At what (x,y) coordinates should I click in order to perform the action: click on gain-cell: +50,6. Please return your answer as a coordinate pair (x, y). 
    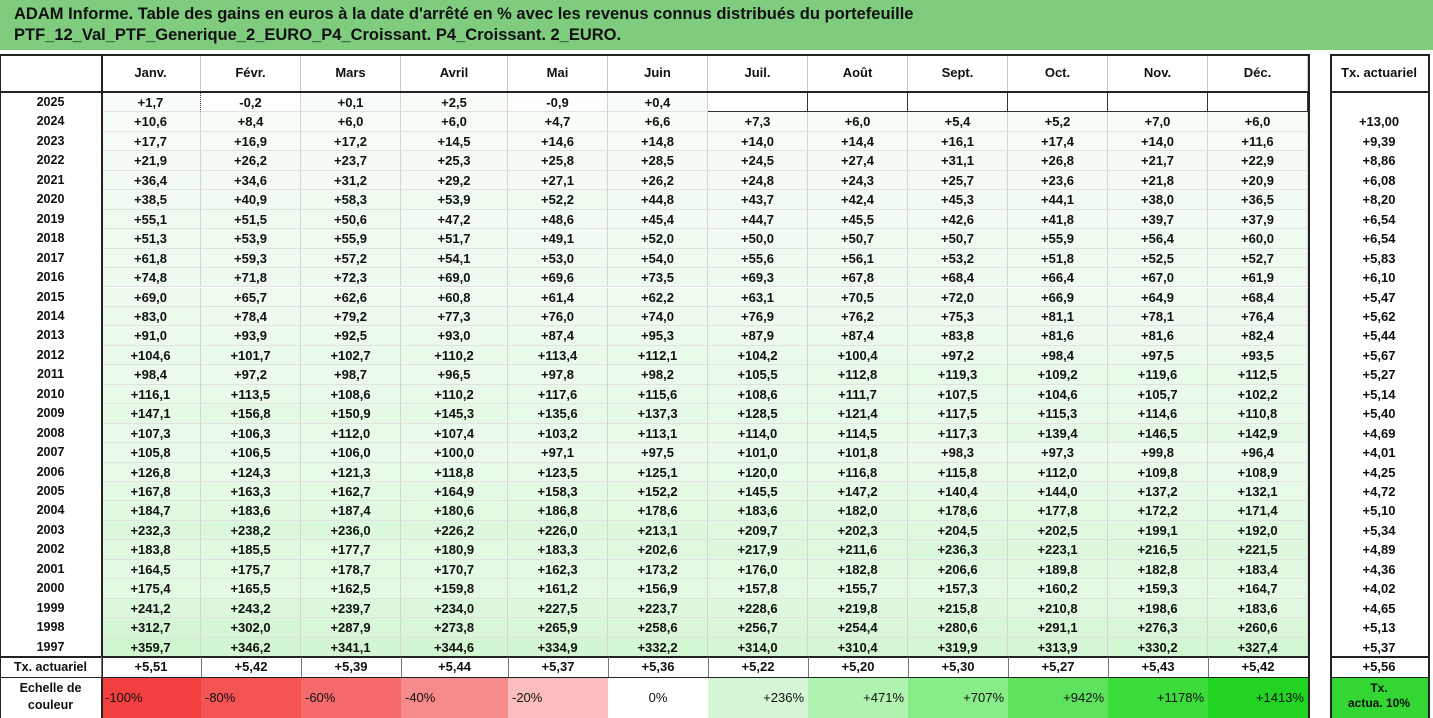
    Looking at the image, I should click on (351, 219).